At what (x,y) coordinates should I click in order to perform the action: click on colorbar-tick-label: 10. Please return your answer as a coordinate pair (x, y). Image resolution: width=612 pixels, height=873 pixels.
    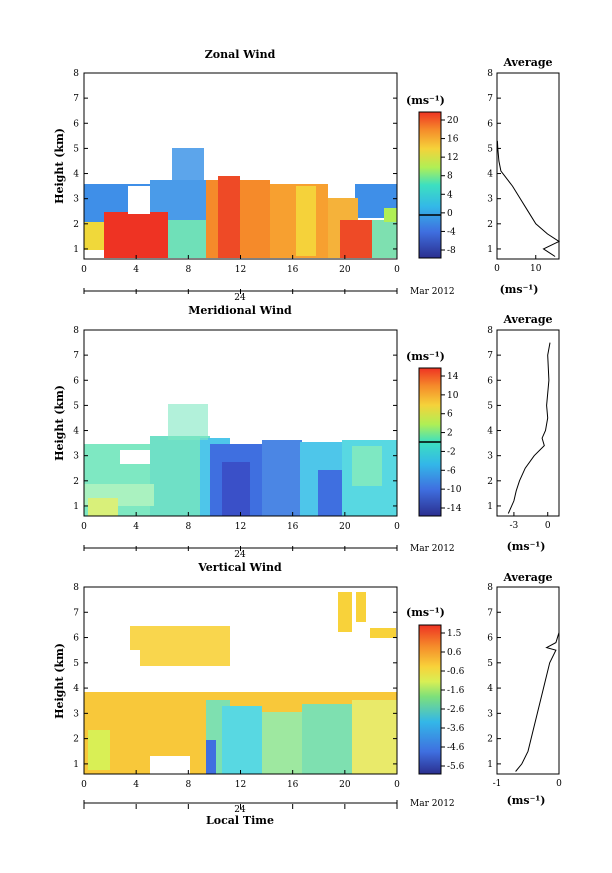
    Looking at the image, I should click on (453, 396).